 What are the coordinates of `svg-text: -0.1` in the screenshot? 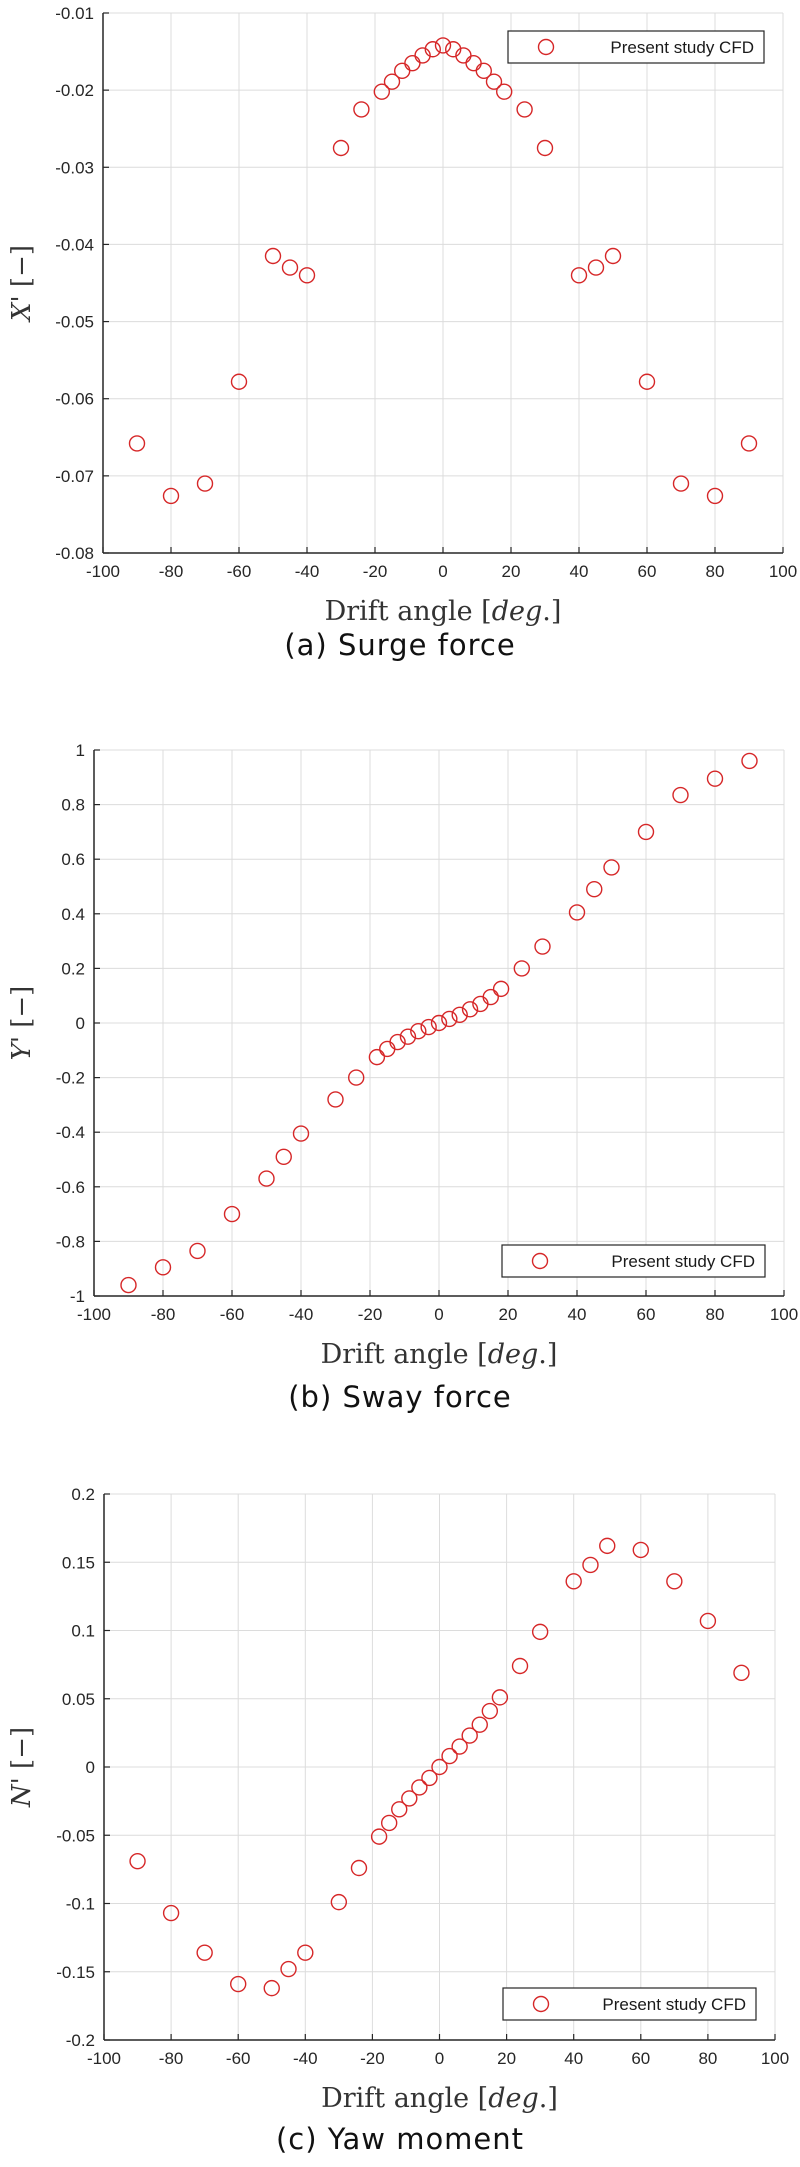 It's located at (80, 1904).